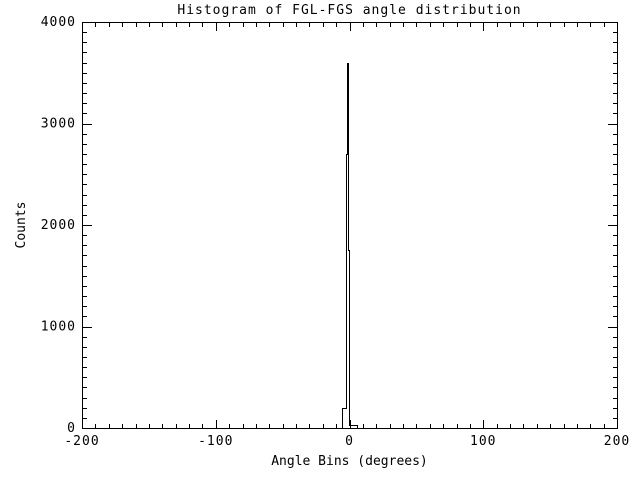 The image size is (640, 480). What do you see at coordinates (58, 124) in the screenshot?
I see `y-tick-label: 3000` at bounding box center [58, 124].